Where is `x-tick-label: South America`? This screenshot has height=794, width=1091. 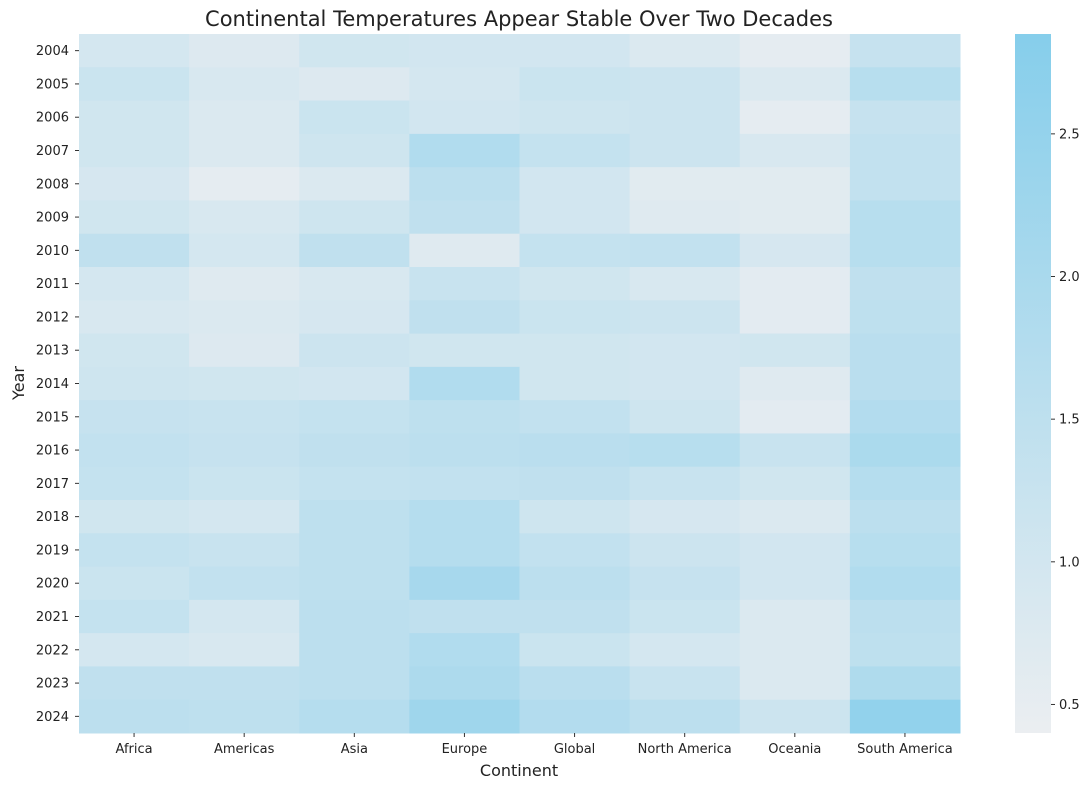 x-tick-label: South America is located at coordinates (905, 749).